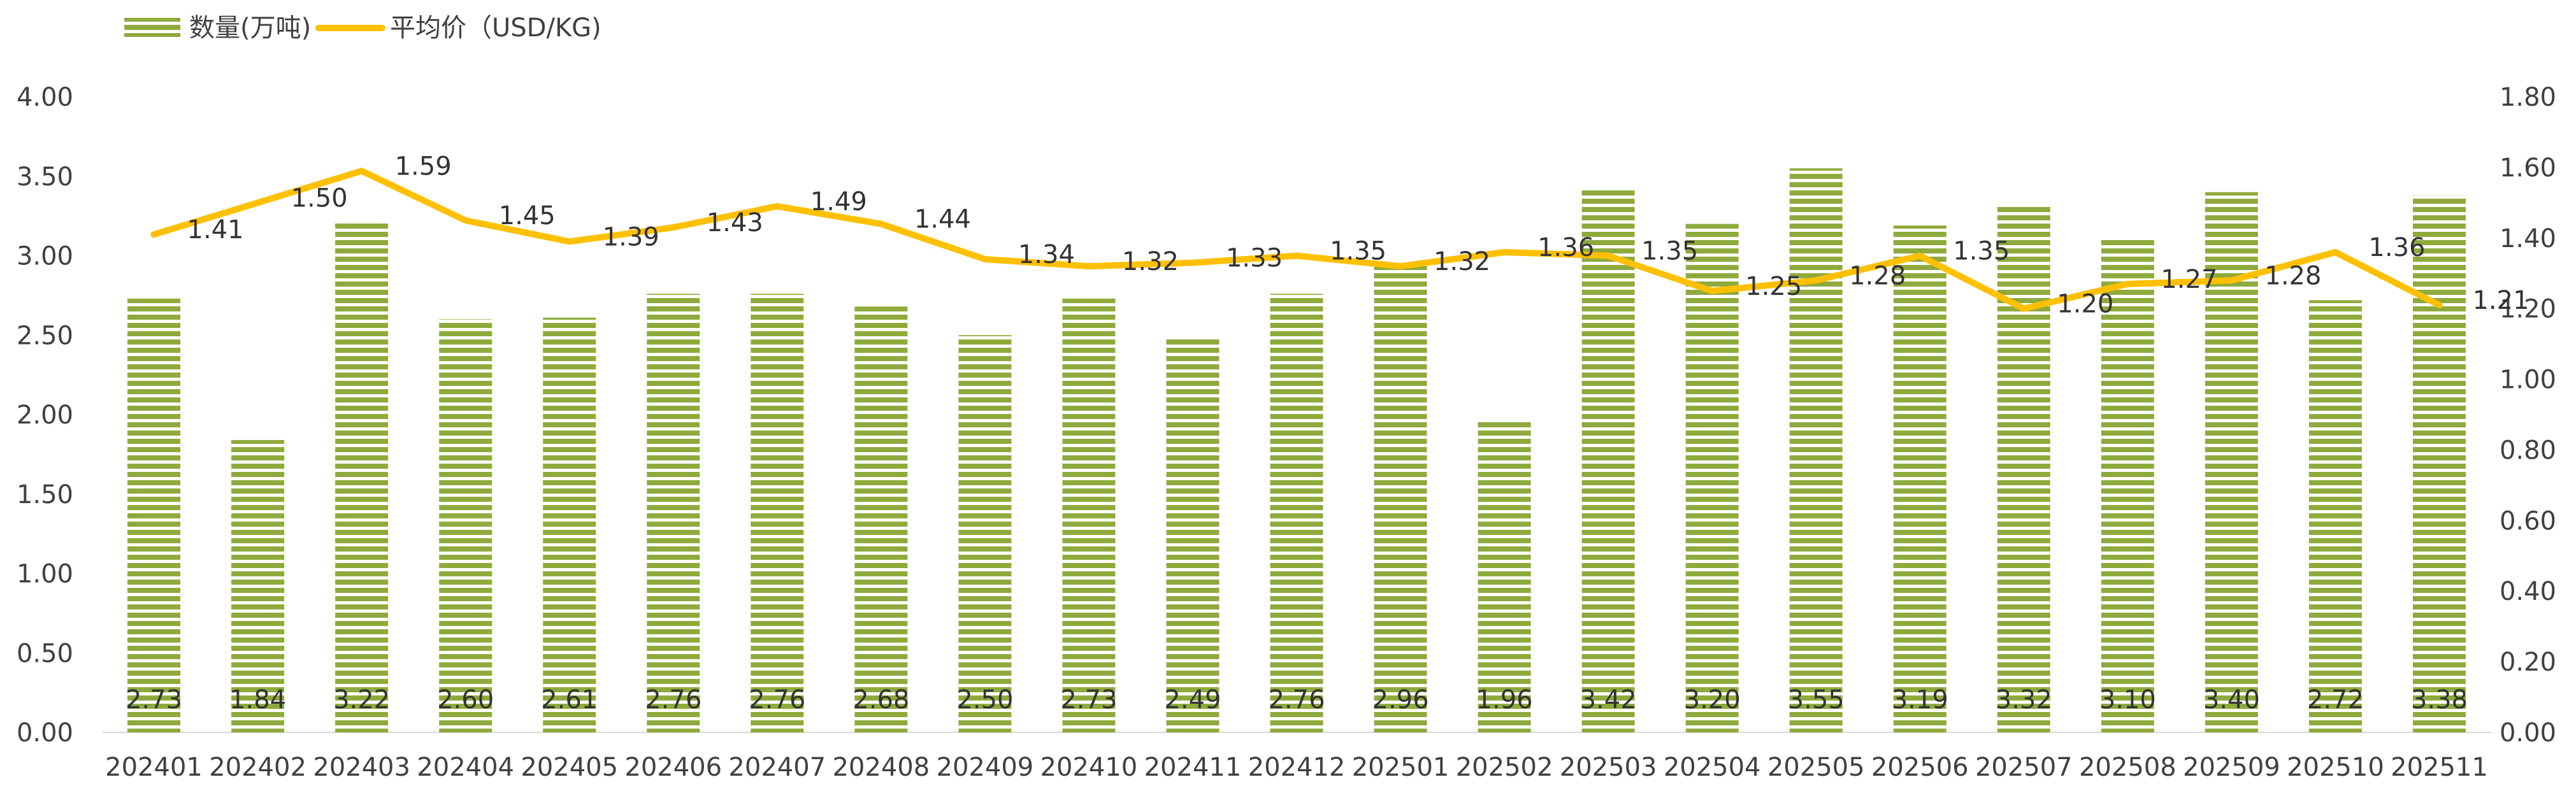 The height and width of the screenshot is (805, 2576). What do you see at coordinates (2528, 97) in the screenshot?
I see `right-y-tick-label: 1.80` at bounding box center [2528, 97].